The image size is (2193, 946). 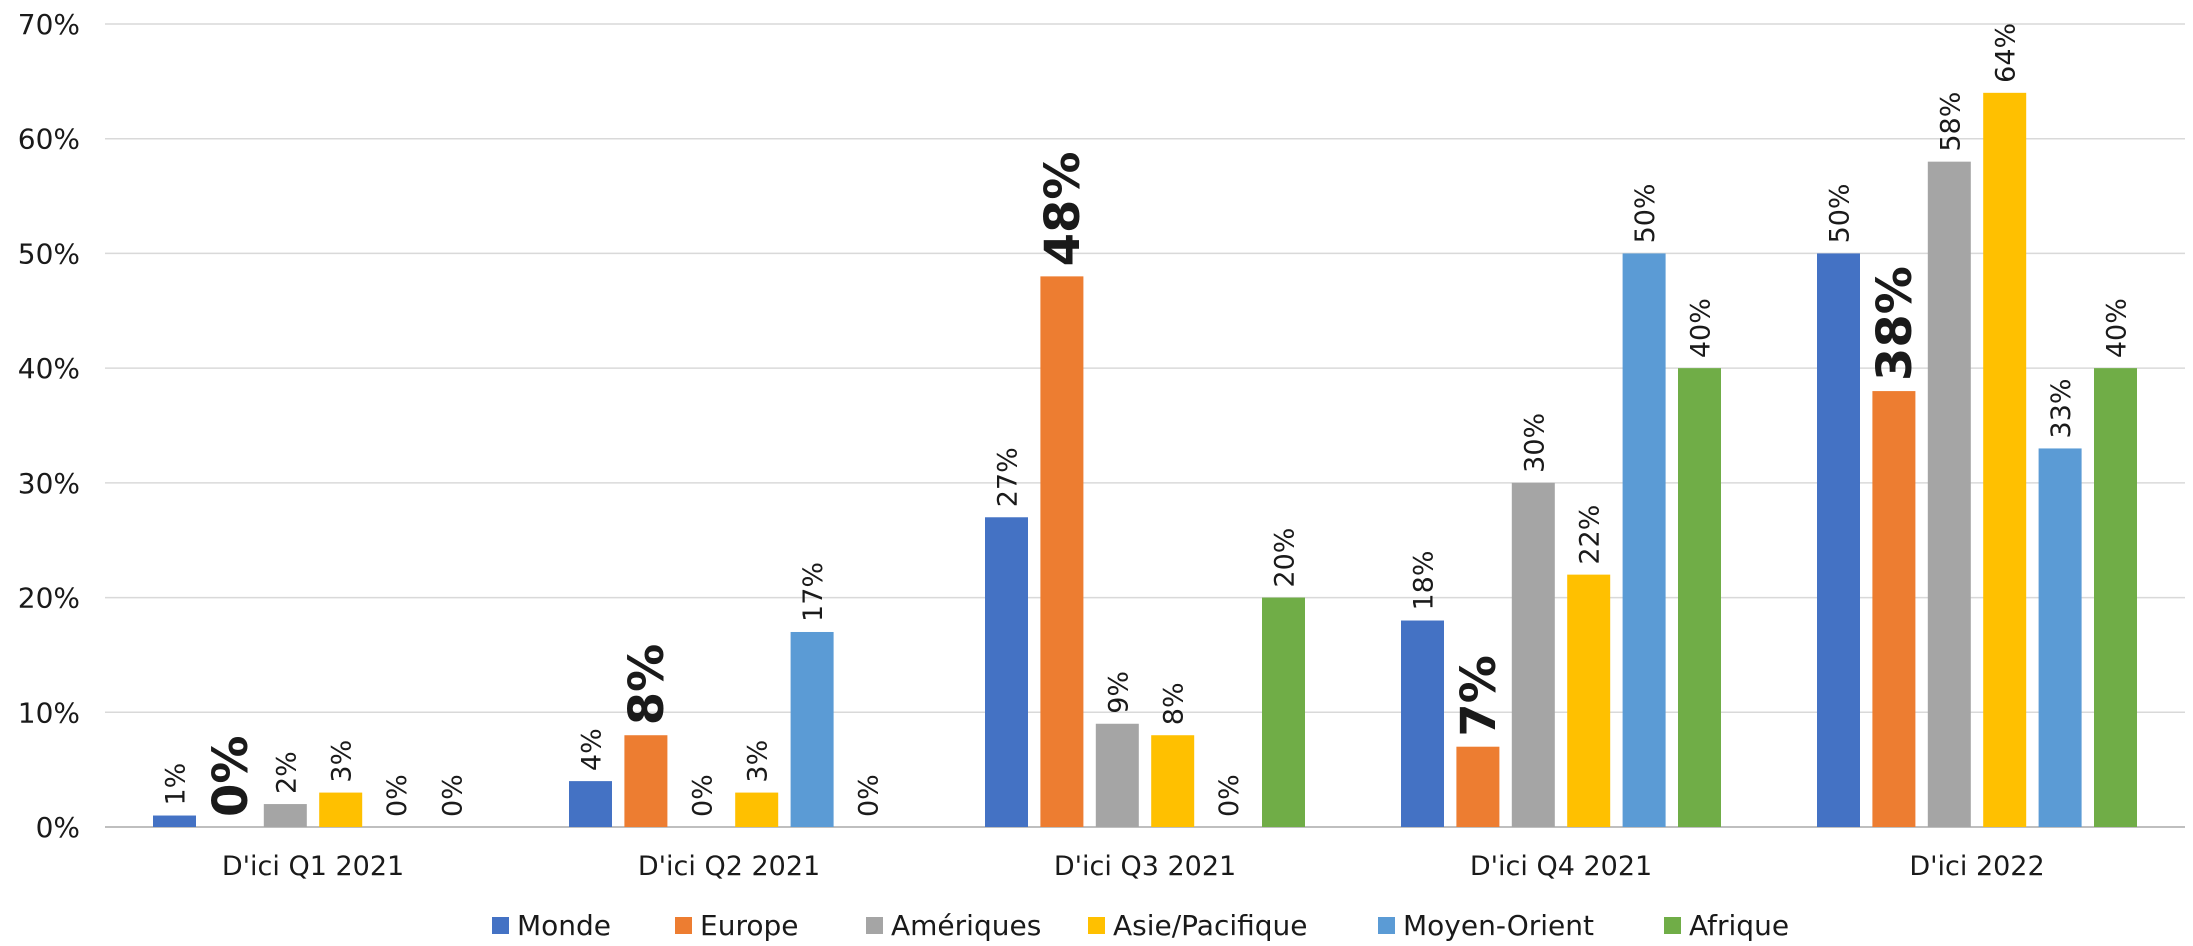 What do you see at coordinates (1534, 443) in the screenshot?
I see `data-label: 30%` at bounding box center [1534, 443].